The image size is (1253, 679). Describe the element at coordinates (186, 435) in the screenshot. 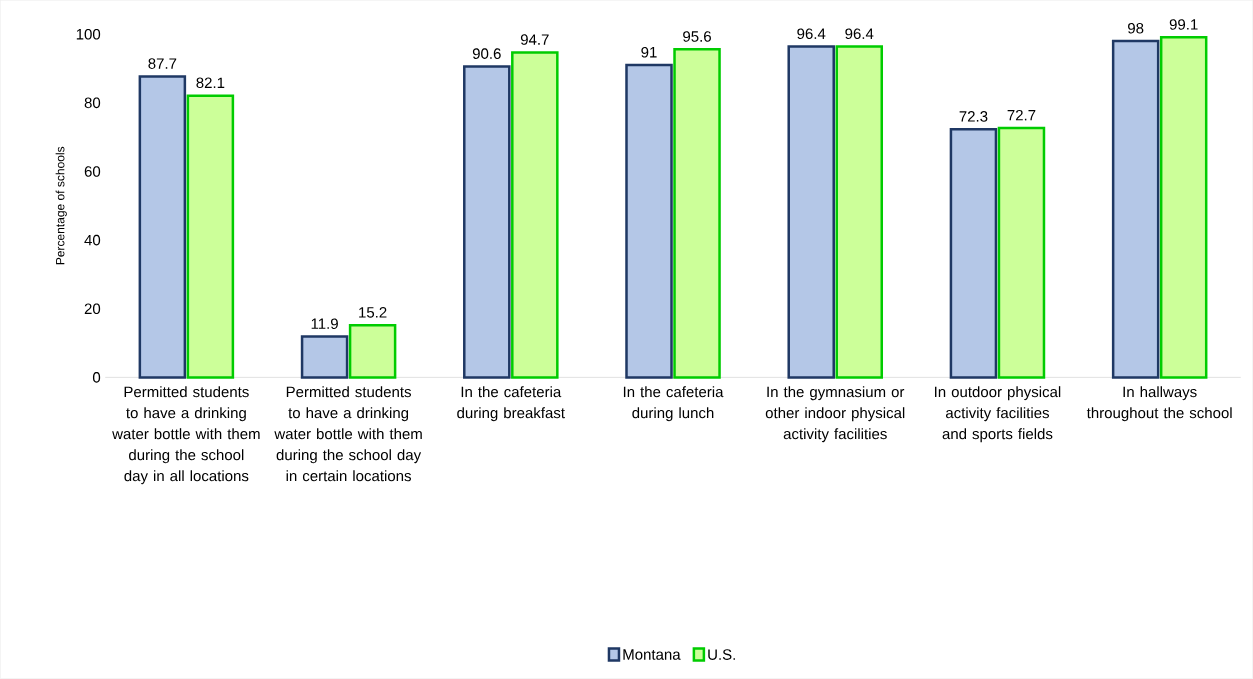

I see `x-tick-label: Permitted students to have a drinking water bottle with them during the school day in all locations` at that location.